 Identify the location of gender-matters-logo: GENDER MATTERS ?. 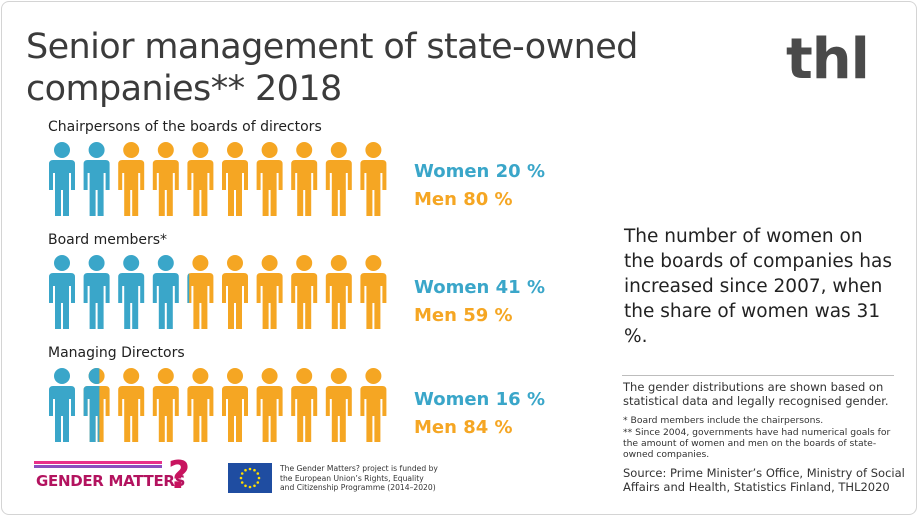
(114, 475).